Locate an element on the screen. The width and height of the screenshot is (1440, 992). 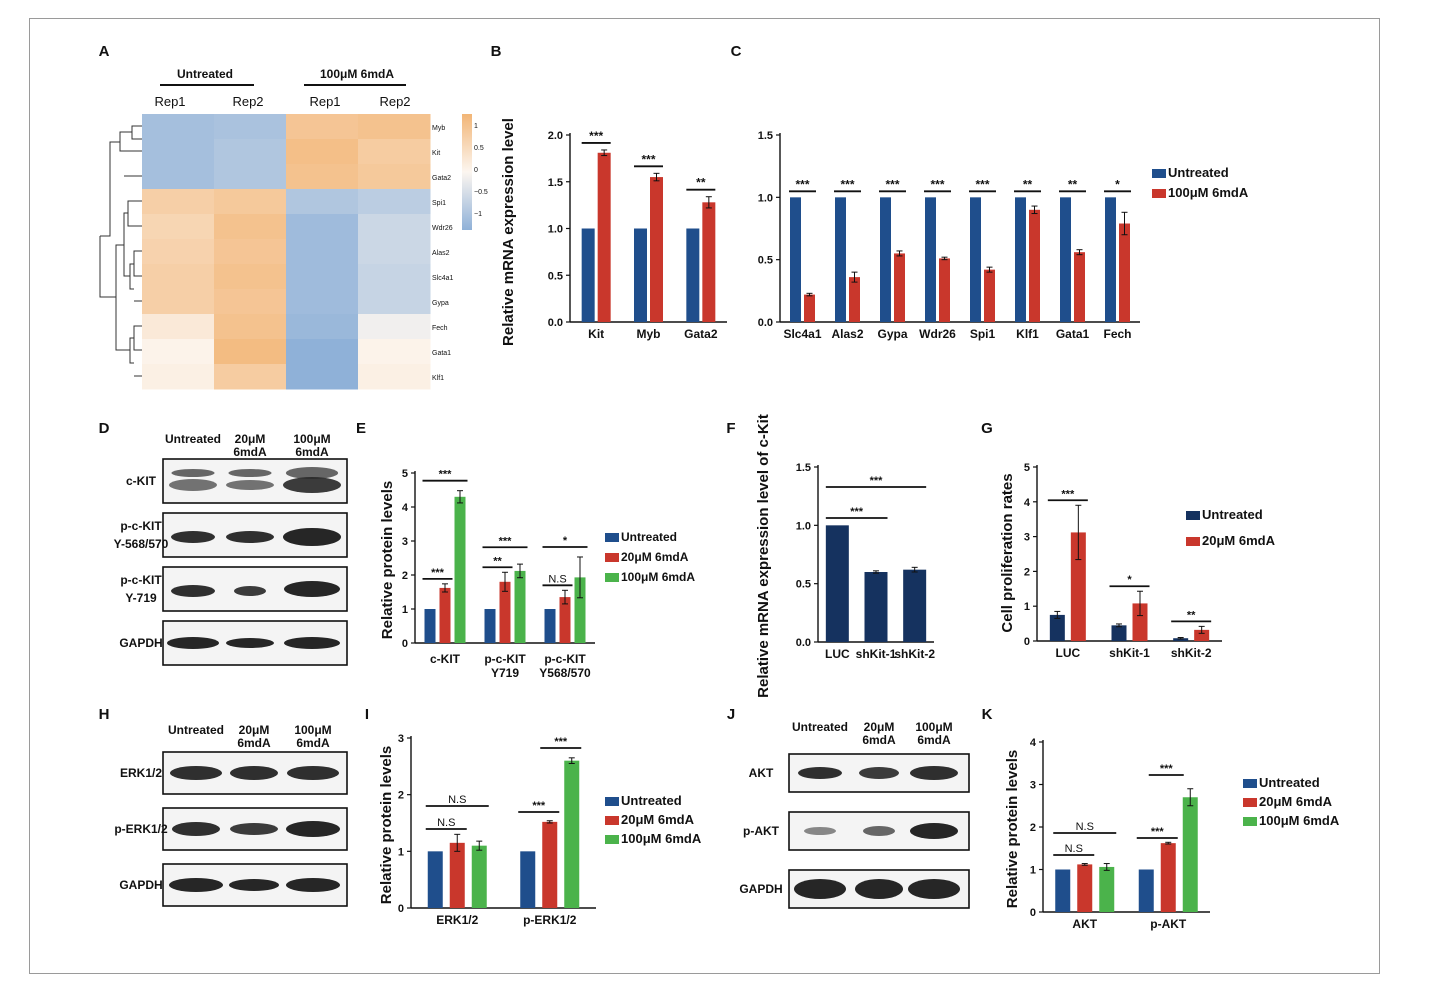
y-tick-label: 0.0 is located at coordinates (765, 323).